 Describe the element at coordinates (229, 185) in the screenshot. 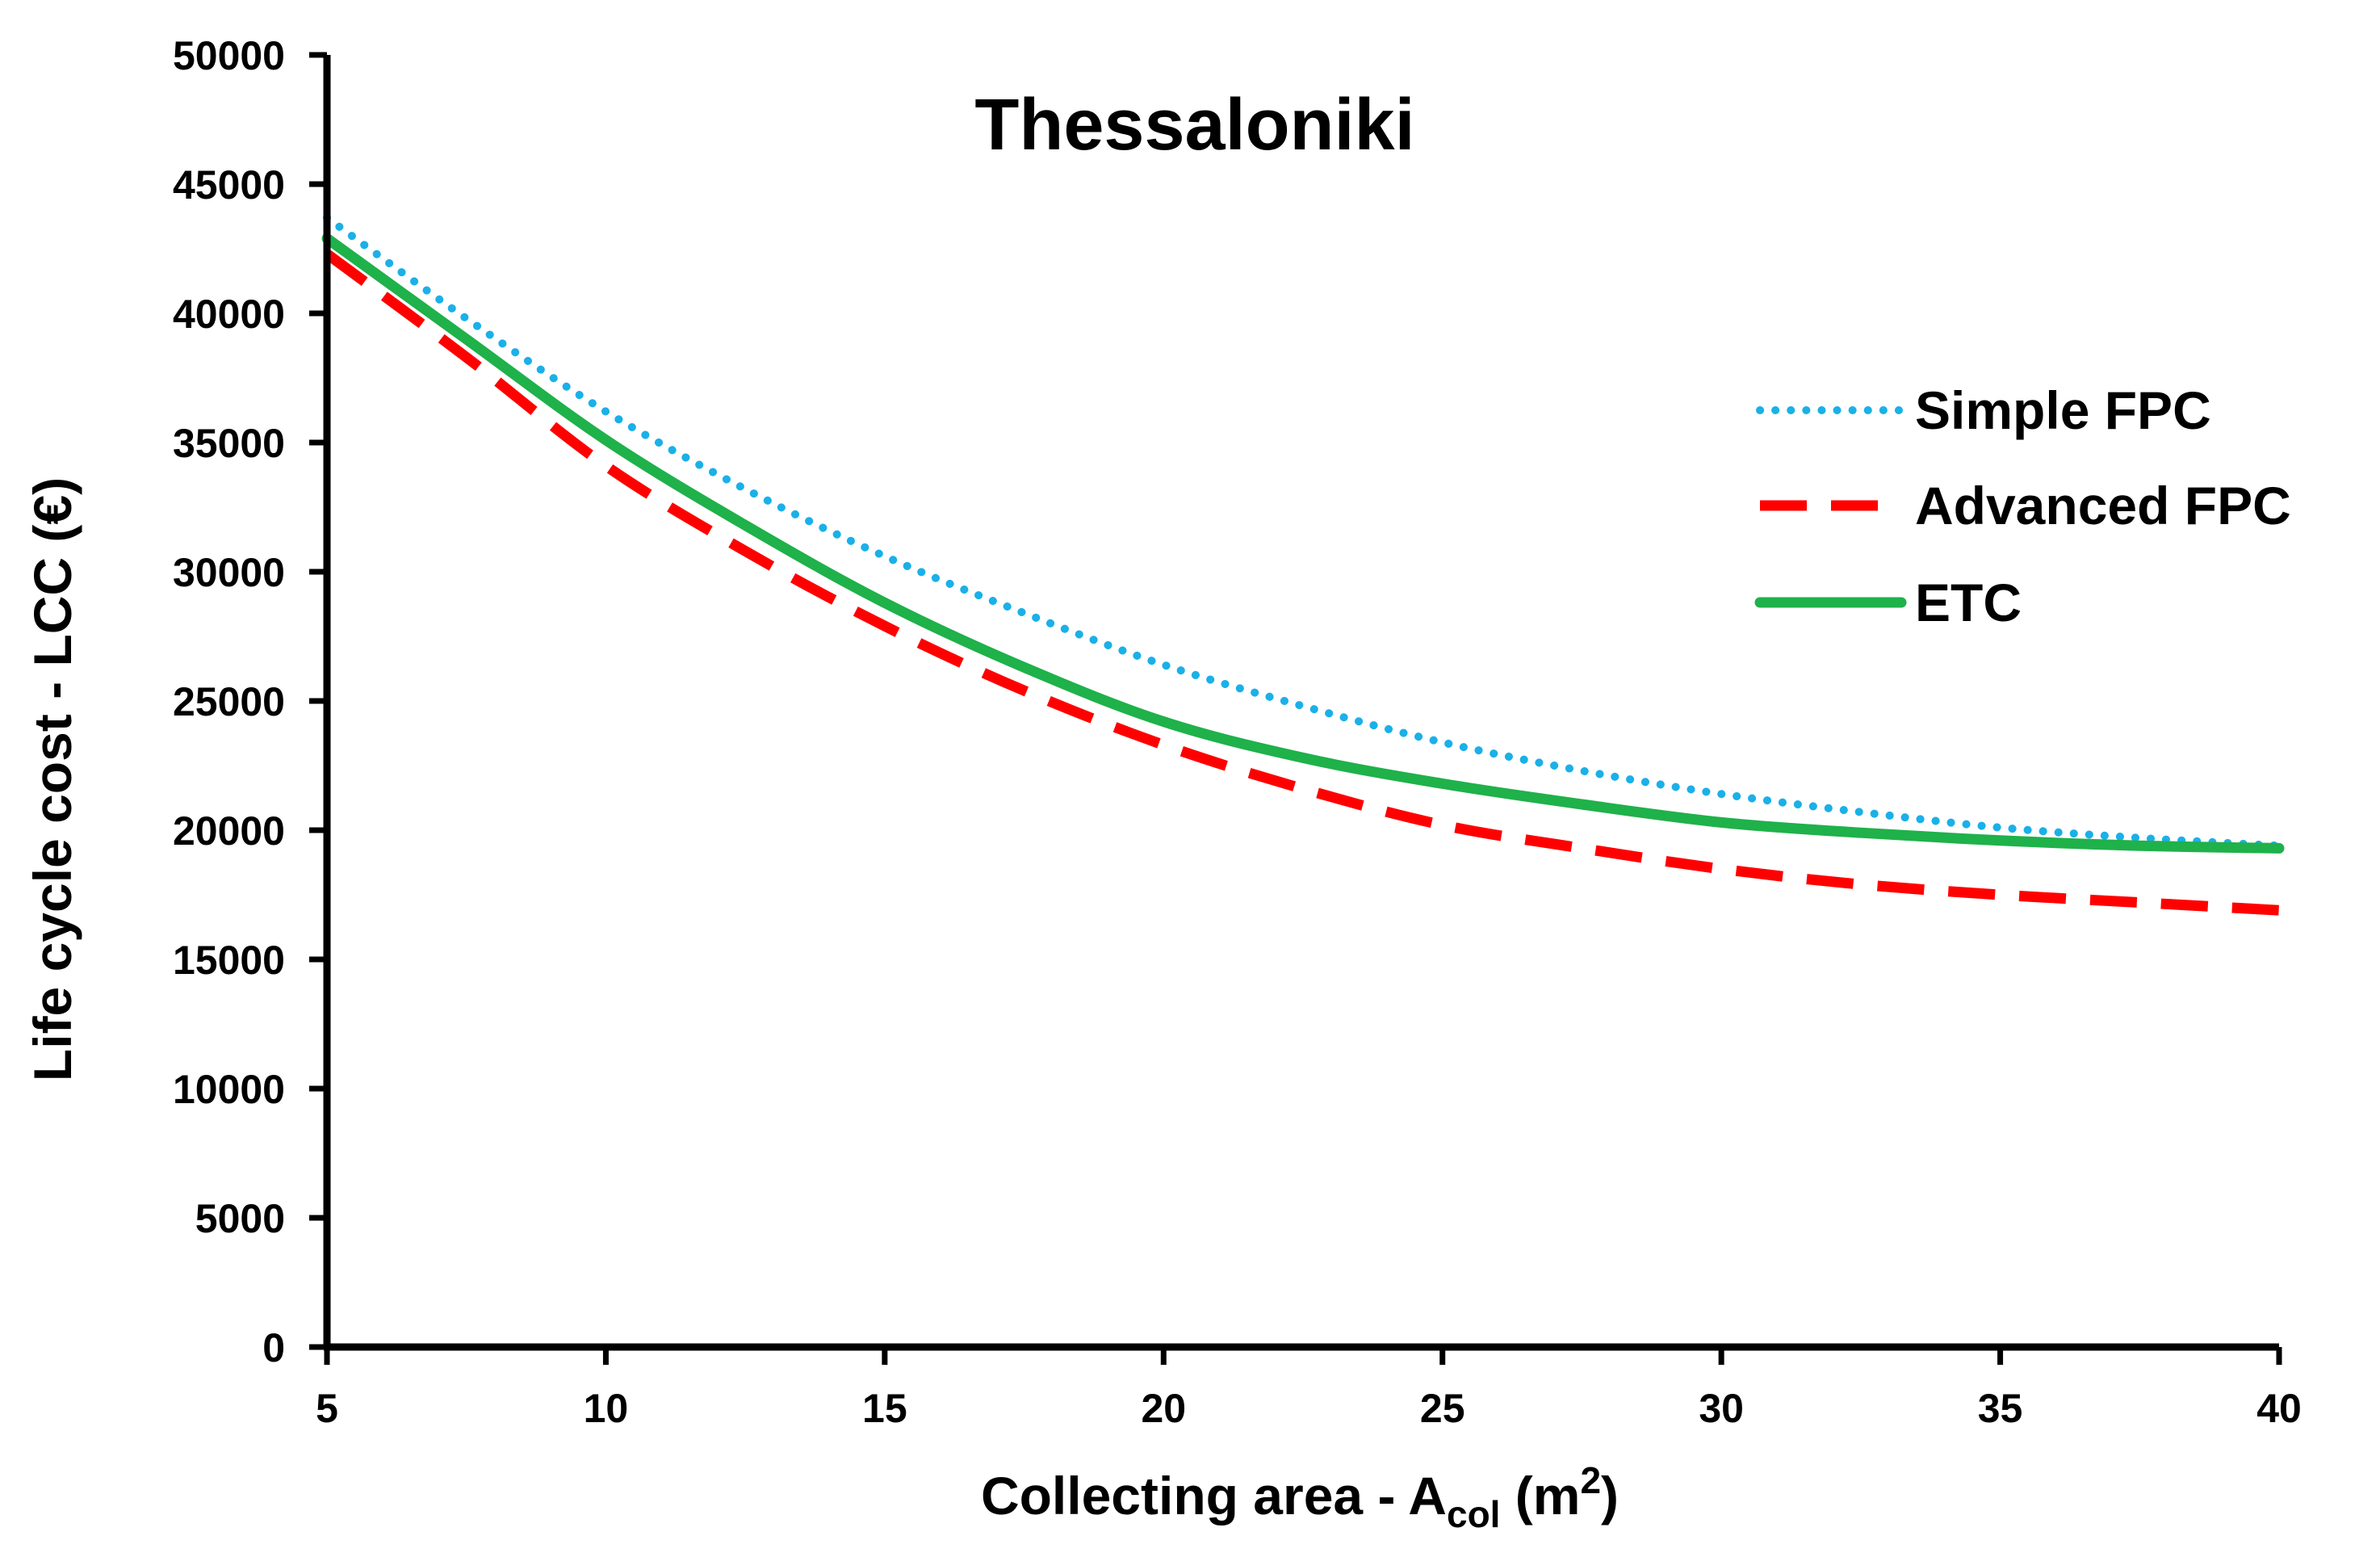

I see `y-tick-label: 45000` at that location.